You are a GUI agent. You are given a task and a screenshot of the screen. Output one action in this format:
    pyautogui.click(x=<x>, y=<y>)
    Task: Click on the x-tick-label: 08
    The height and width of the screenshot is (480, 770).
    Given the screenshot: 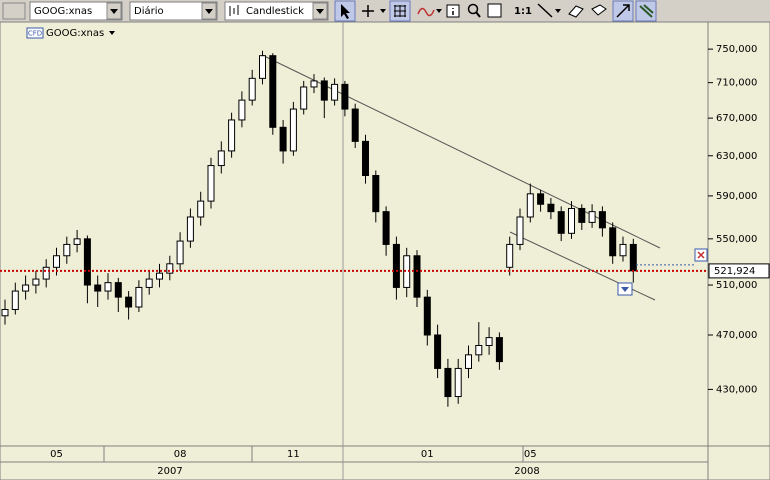 What is the action you would take?
    pyautogui.click(x=180, y=454)
    